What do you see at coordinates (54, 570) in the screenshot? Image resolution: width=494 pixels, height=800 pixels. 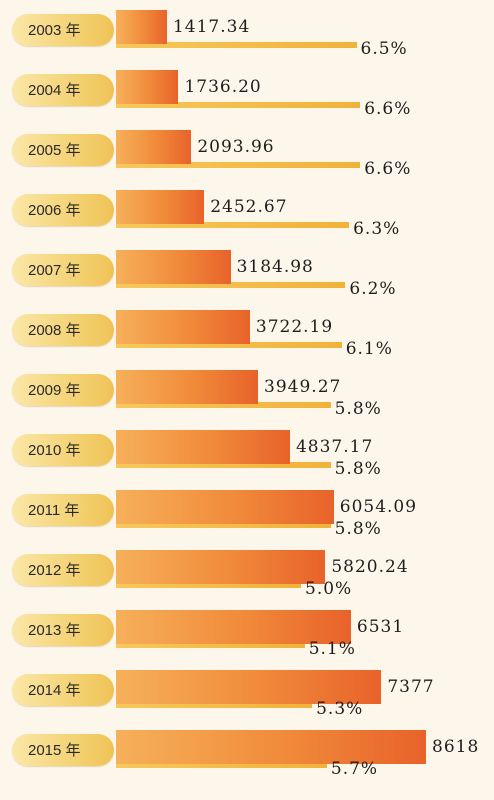 I see `year-tick-label: 2012 年` at bounding box center [54, 570].